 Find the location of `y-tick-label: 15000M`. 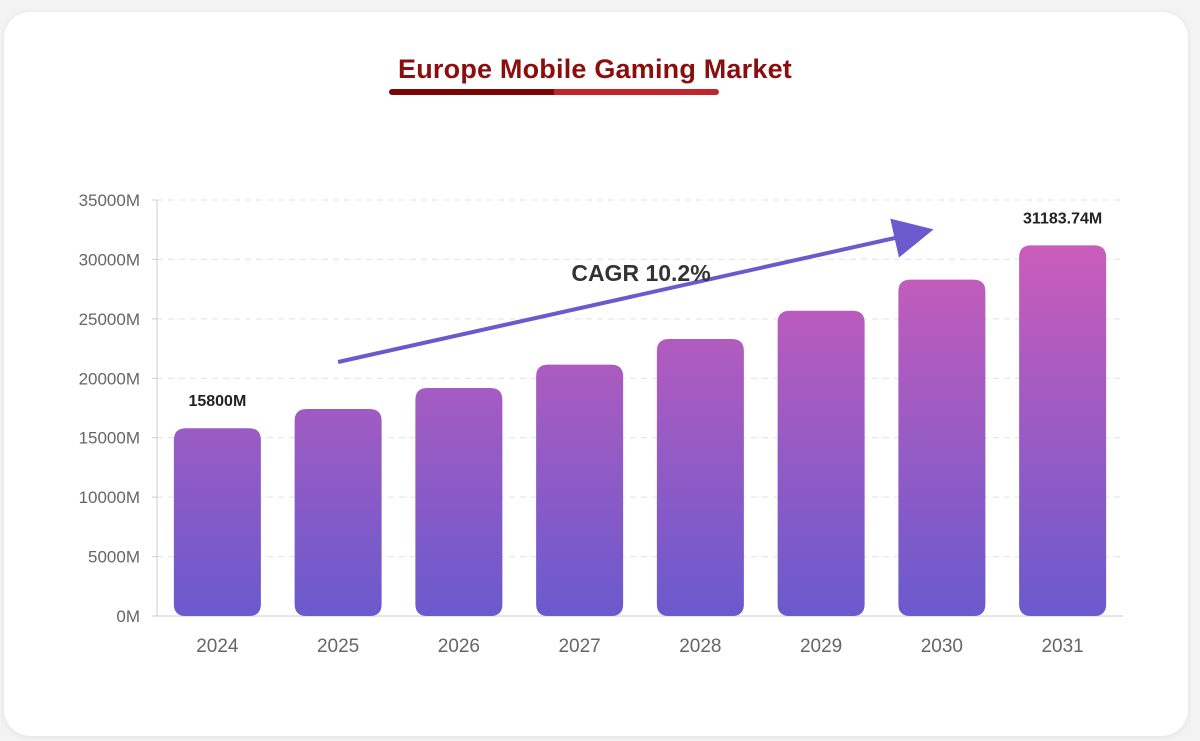

y-tick-label: 15000M is located at coordinates (109, 438).